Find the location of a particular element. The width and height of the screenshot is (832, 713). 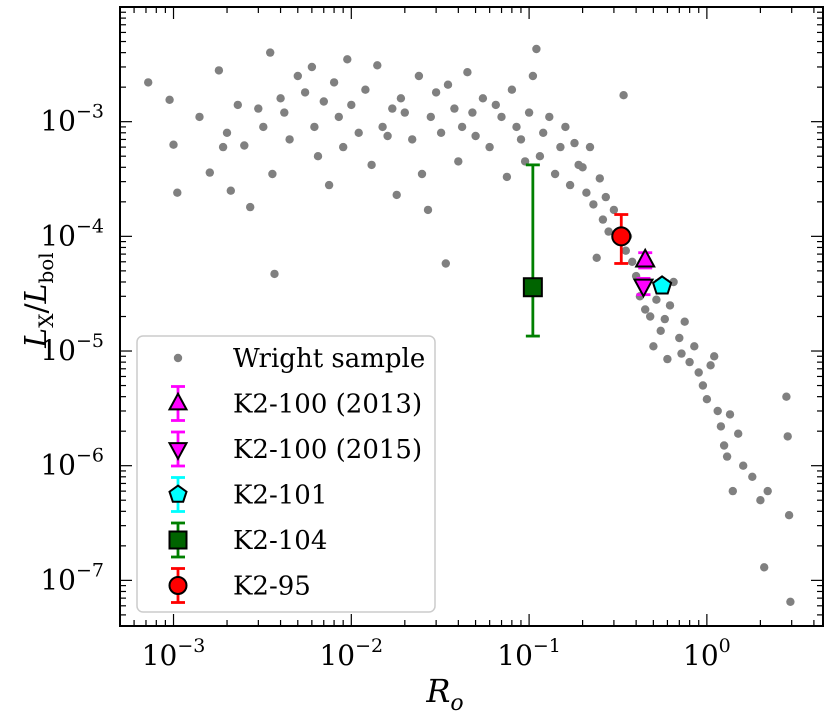

y-tick-label: 10⁻⁵ is located at coordinates (72, 348).